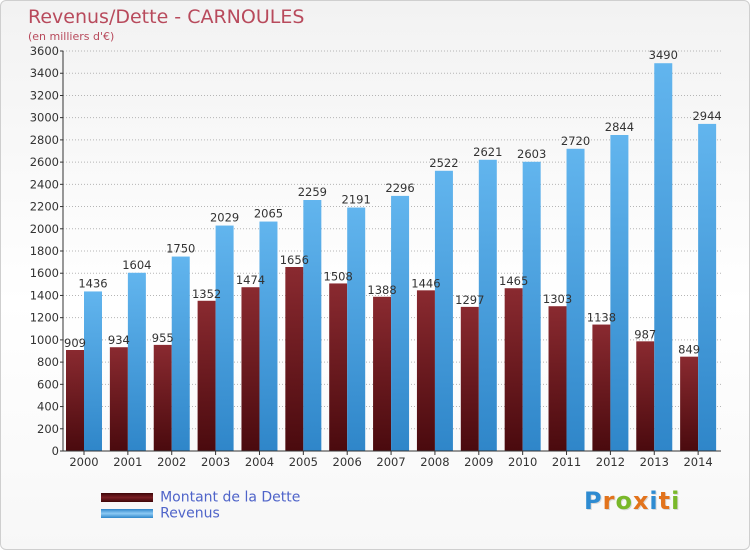 Image resolution: width=750 pixels, height=550 pixels. I want to click on logo-letter: x, so click(641, 501).